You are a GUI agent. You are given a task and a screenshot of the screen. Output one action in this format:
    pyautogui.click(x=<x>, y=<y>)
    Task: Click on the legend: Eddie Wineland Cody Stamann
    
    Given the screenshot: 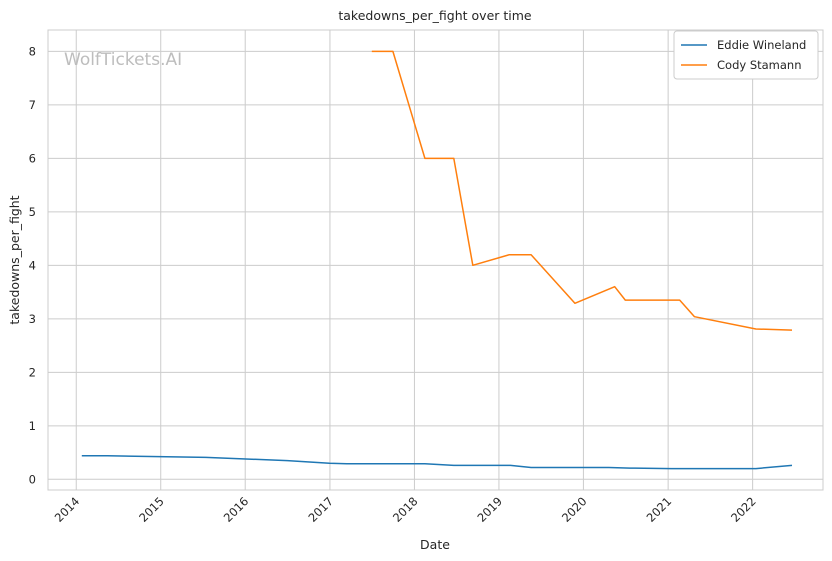 What is the action you would take?
    pyautogui.click(x=746, y=55)
    